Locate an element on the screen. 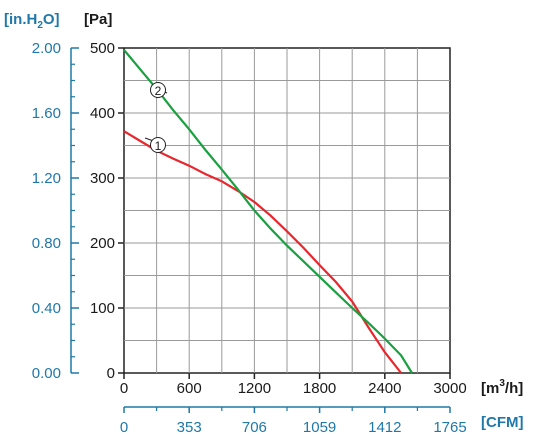  y2-tick-label: 0.80 is located at coordinates (46, 243).